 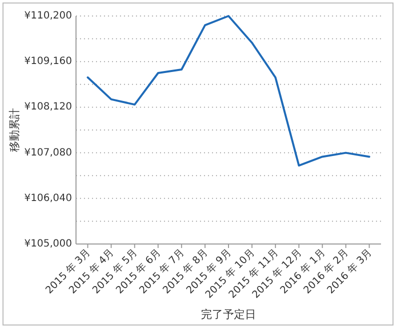 What do you see at coordinates (48, 244) in the screenshot?
I see `y-tick-label: ¥105,000` at bounding box center [48, 244].